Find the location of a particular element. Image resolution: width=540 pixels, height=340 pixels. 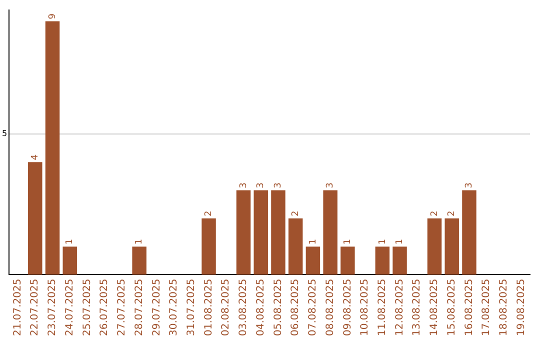

x-tick-label: 06.08.2025 is located at coordinates (296, 307).